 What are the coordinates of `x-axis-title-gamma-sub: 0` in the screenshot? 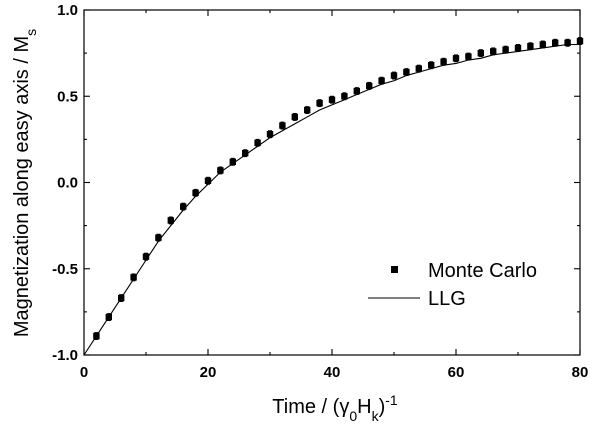 It's located at (353, 416).